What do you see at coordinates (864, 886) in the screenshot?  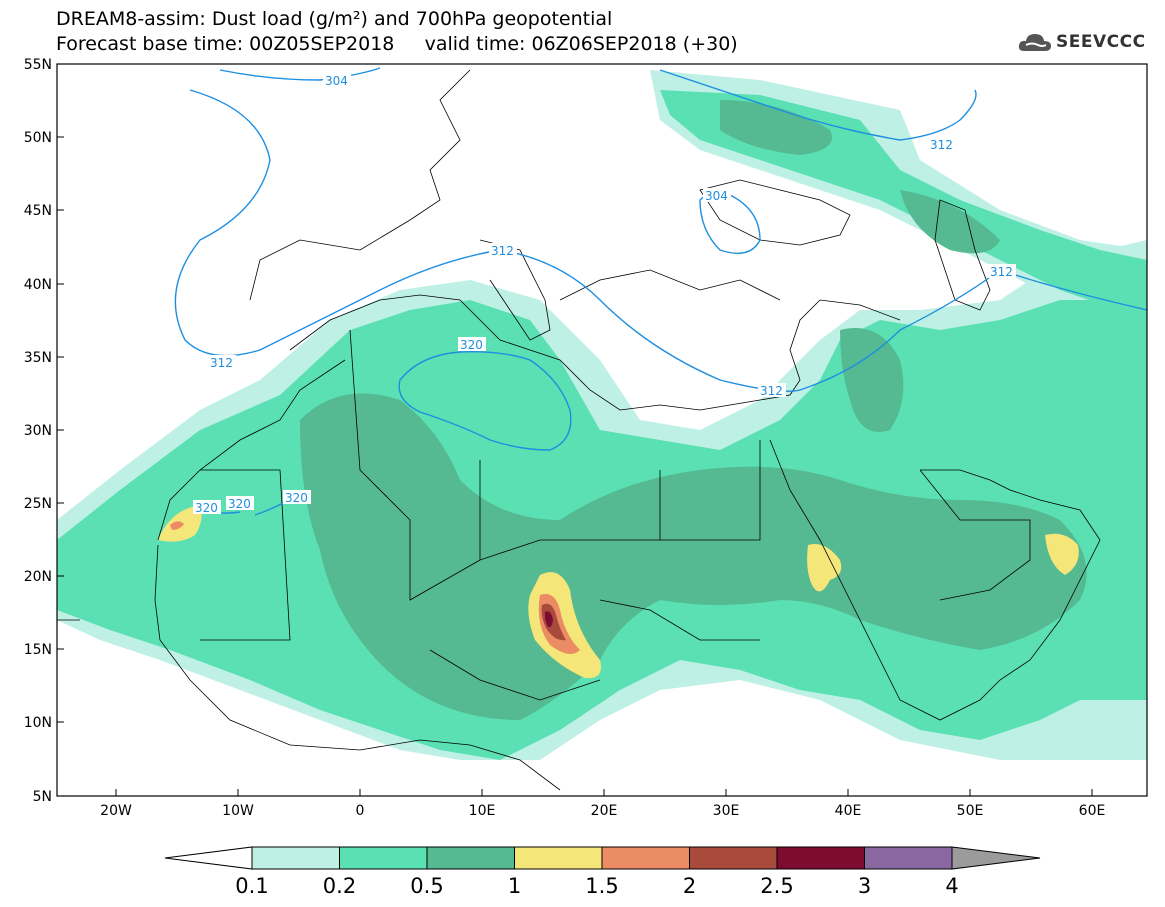 I see `colorbar-label: 3` at bounding box center [864, 886].